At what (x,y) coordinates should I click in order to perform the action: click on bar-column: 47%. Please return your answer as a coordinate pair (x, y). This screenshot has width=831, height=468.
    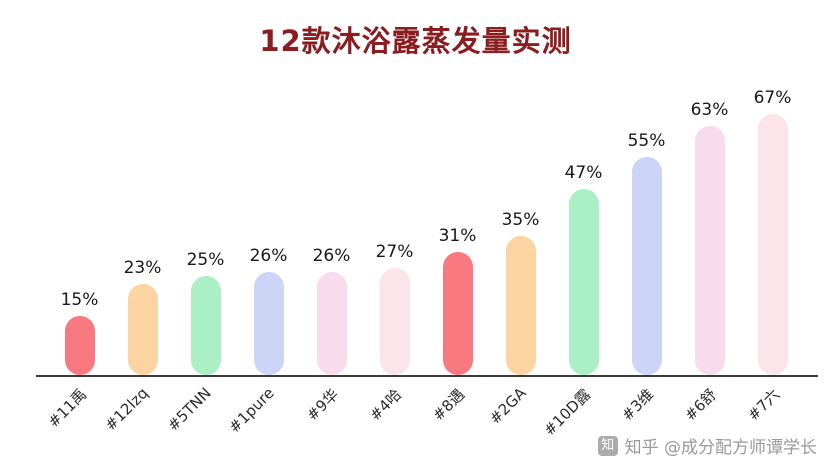
    Looking at the image, I should click on (583, 231).